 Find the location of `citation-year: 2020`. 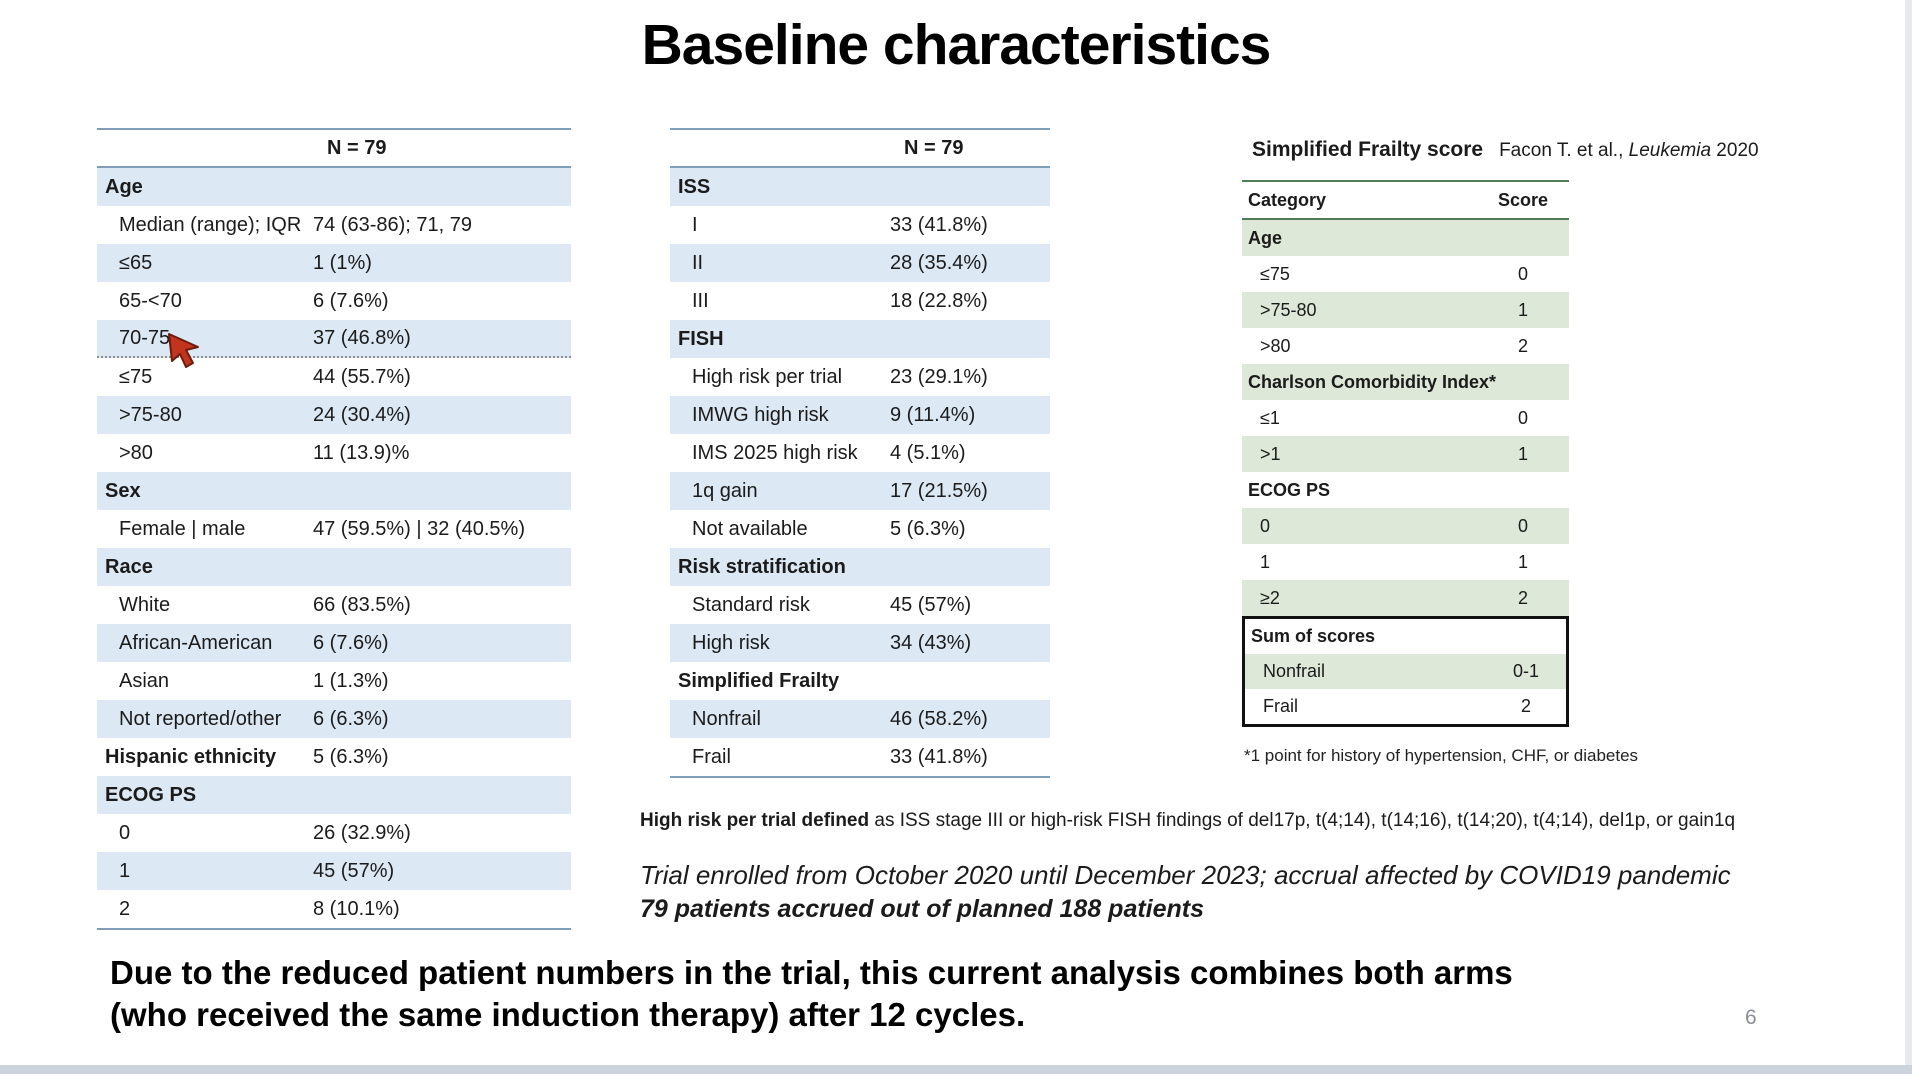

citation-year: 2020 is located at coordinates (1735, 150).